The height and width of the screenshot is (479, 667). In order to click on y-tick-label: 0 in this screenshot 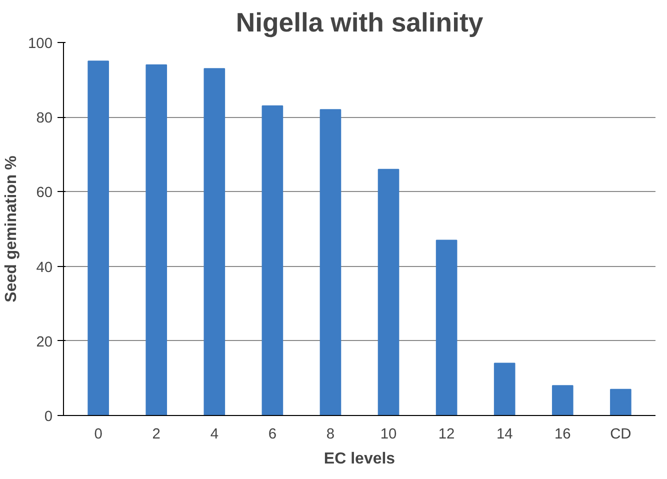, I will do `click(48, 417)`.